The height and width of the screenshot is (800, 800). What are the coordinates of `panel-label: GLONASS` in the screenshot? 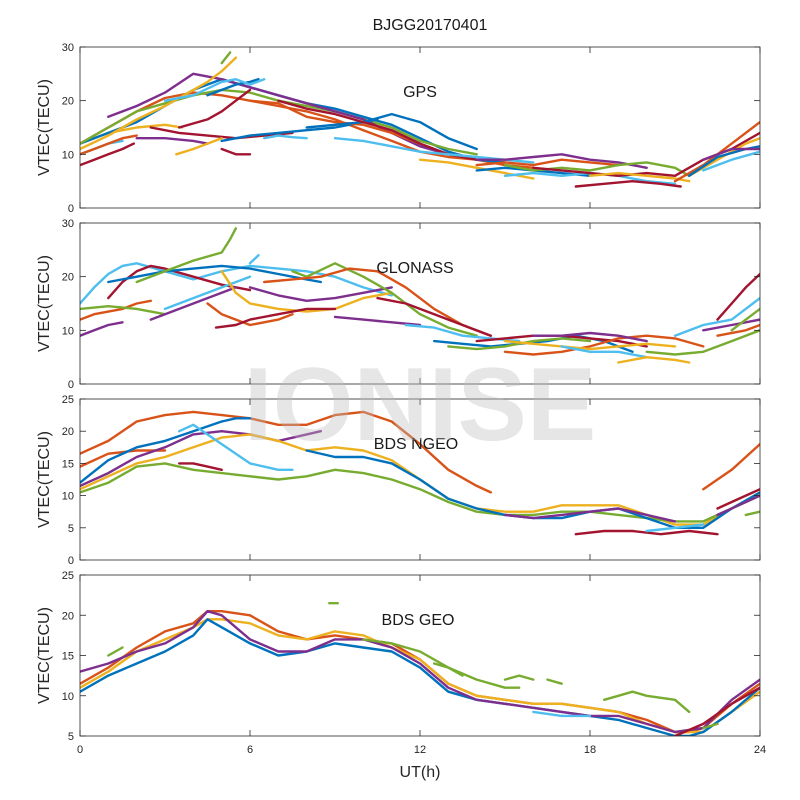 It's located at (414, 268).